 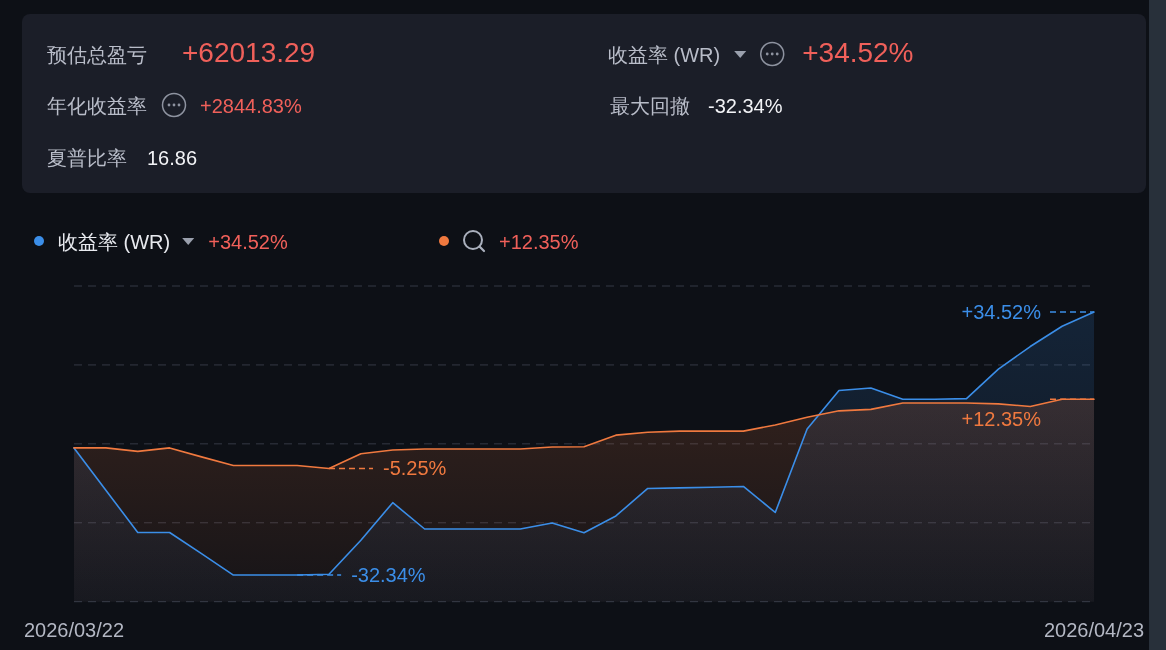 What do you see at coordinates (251, 106) in the screenshot?
I see `text: +2844.83%` at bounding box center [251, 106].